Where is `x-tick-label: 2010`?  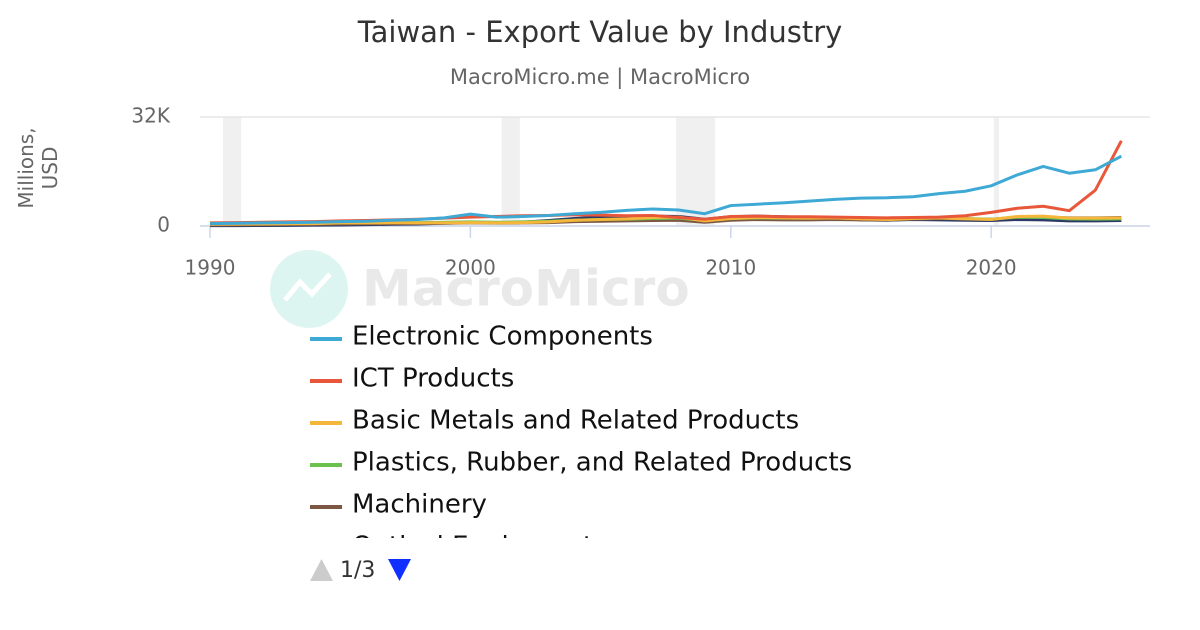
x-tick-label: 2010 is located at coordinates (730, 268).